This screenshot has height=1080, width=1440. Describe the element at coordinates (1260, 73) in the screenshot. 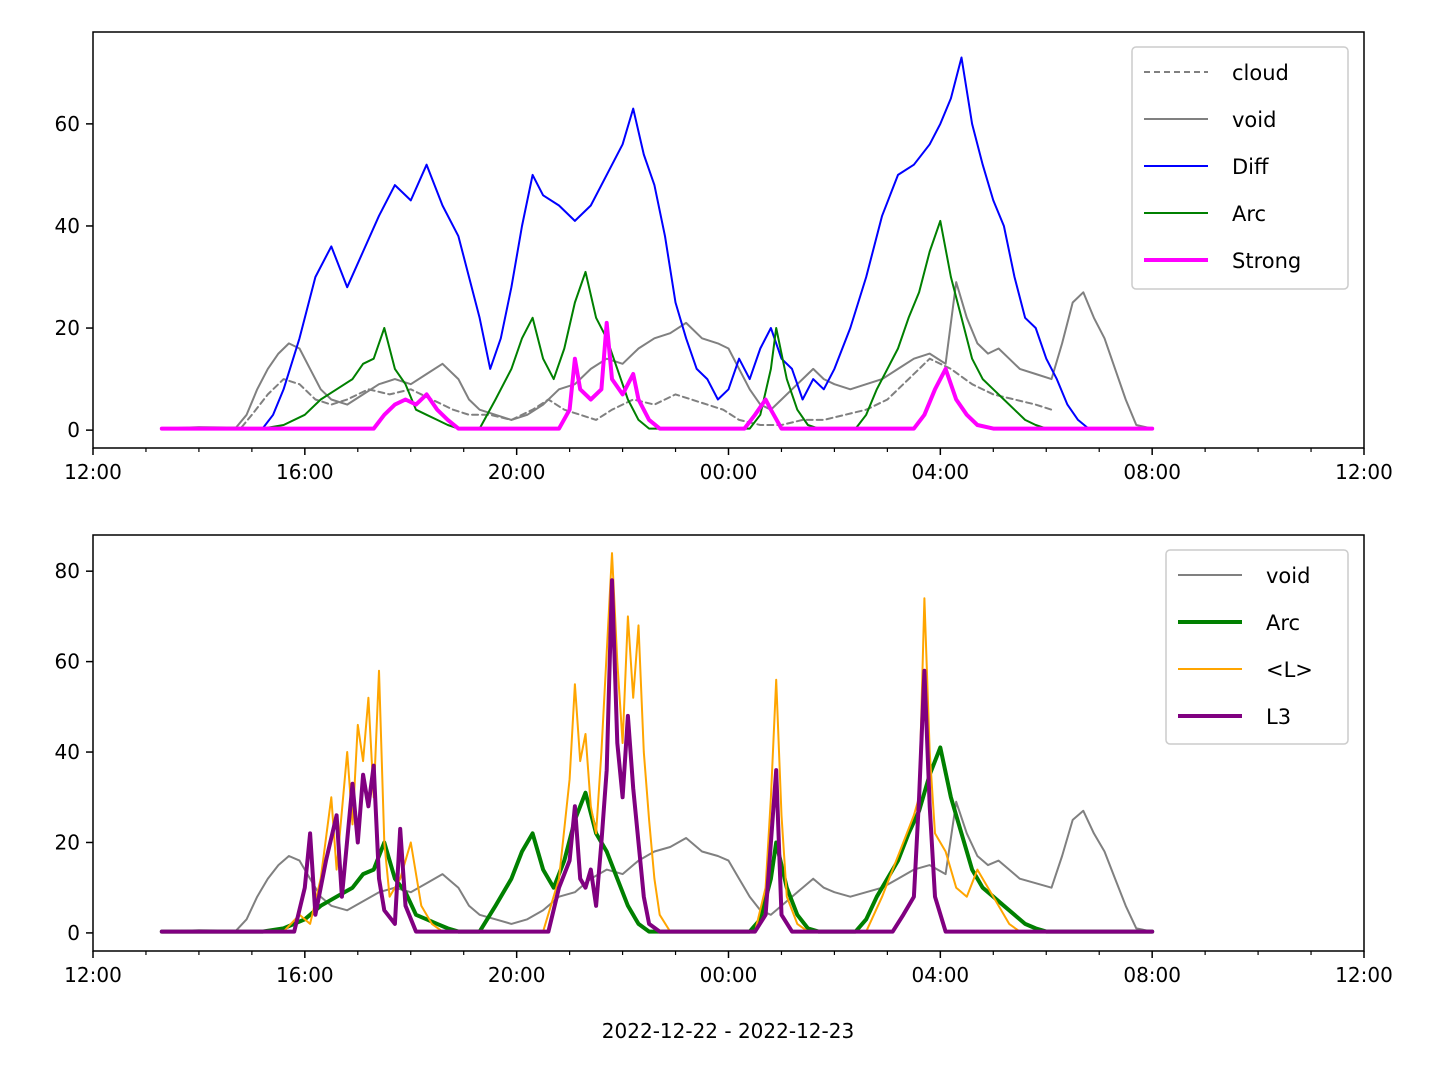

I see `legend-label: cloud` at that location.